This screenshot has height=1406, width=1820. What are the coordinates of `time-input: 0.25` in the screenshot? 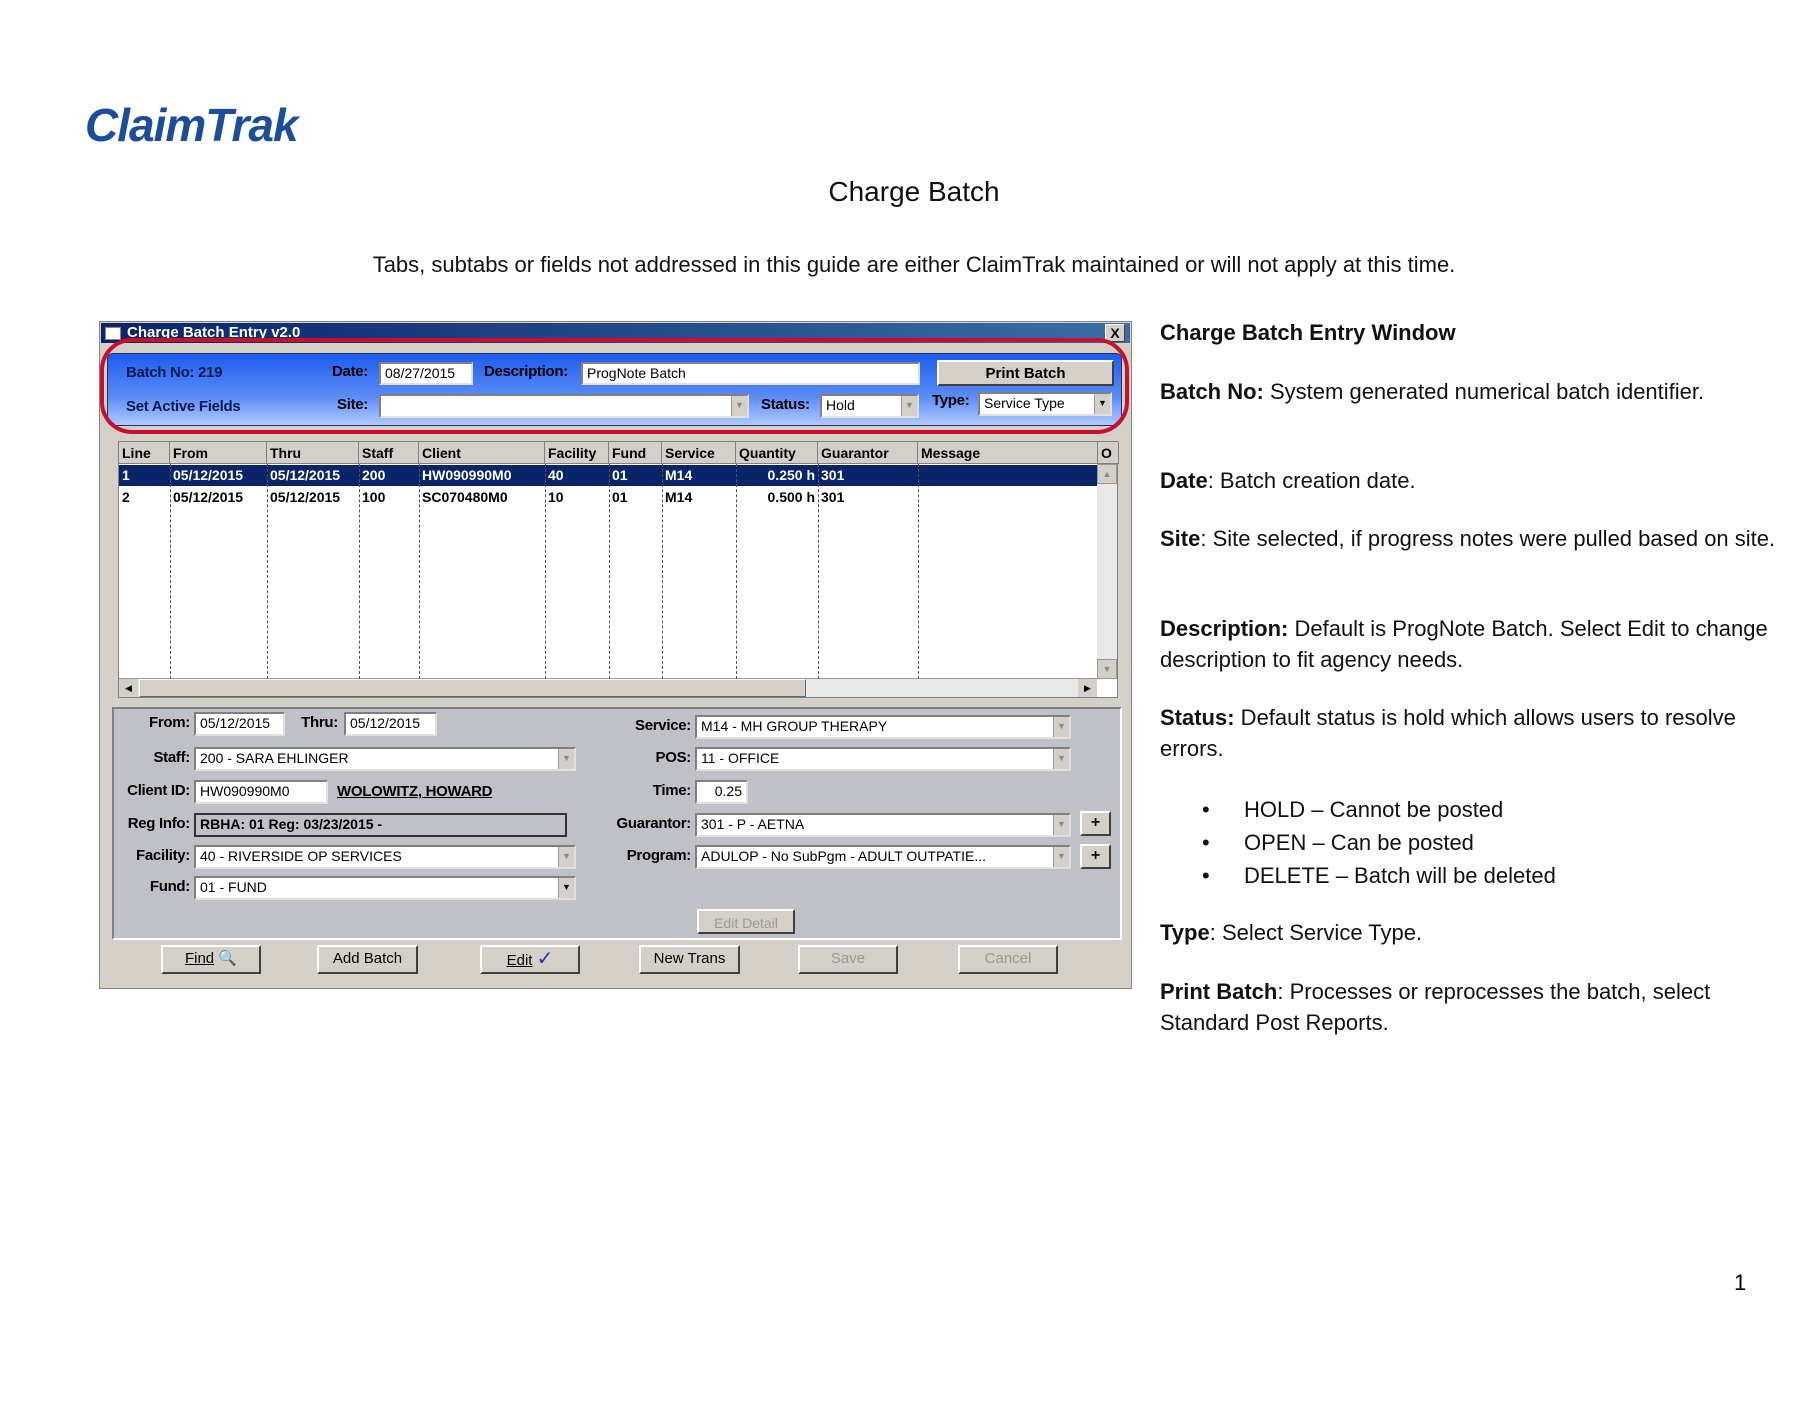 It's located at (721, 792).